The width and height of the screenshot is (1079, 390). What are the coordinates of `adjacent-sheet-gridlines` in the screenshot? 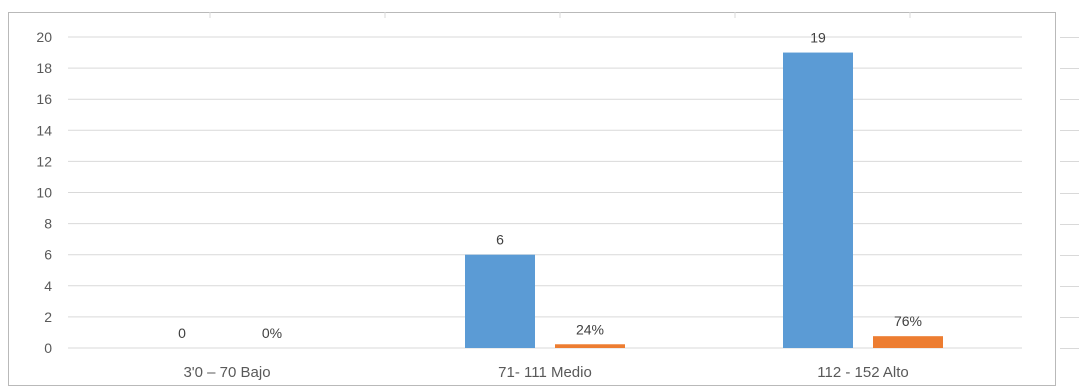 It's located at (1069, 199).